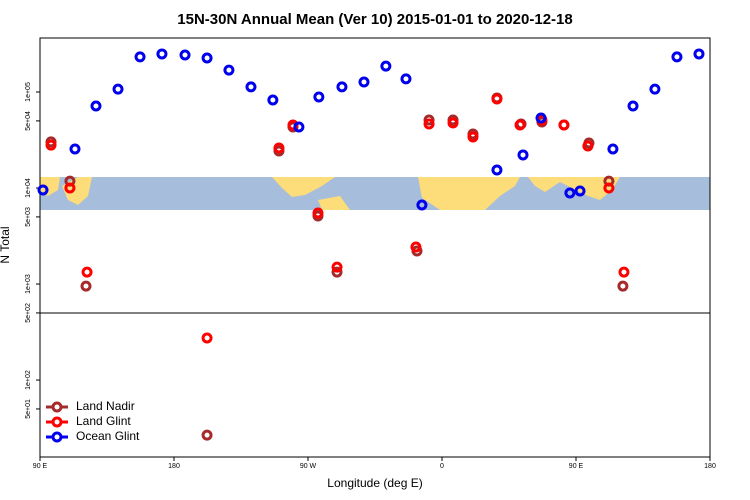  What do you see at coordinates (103, 421) in the screenshot?
I see `legend-label: Land Glint` at bounding box center [103, 421].